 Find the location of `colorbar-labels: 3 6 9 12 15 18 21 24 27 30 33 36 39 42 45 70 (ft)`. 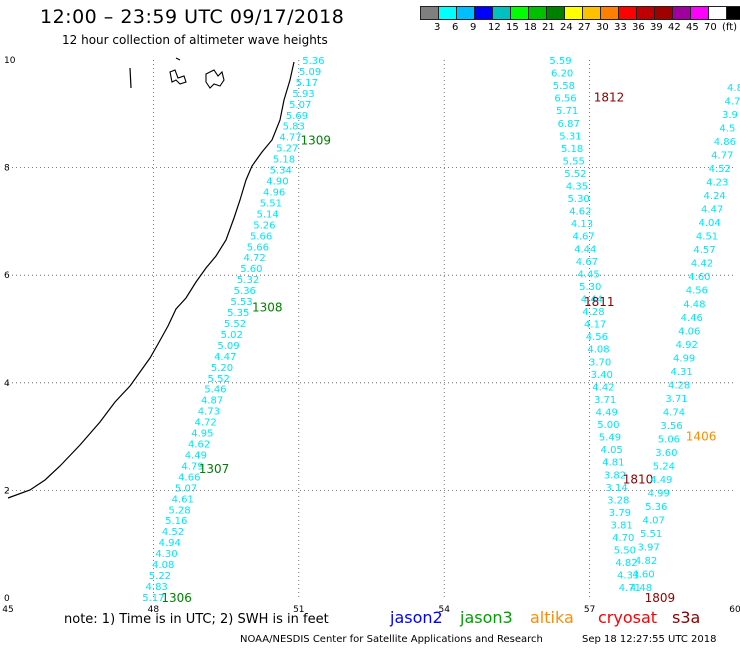

colorbar-labels: 3 6 9 12 15 18 21 24 27 30 33 36 39 42 45 70 (ft) is located at coordinates (580, 28).